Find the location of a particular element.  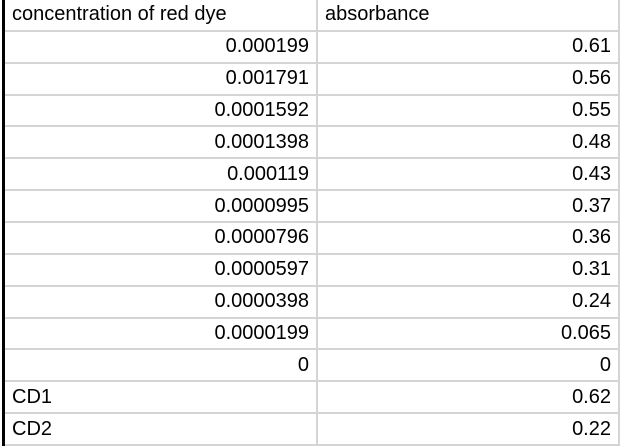

concentration-cell: 0.0000796 is located at coordinates (161, 238).